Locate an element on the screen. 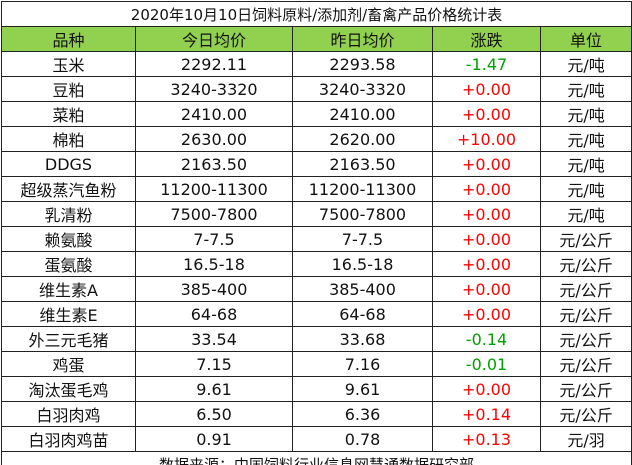  cell: 白羽肉鸡 is located at coordinates (68, 414).